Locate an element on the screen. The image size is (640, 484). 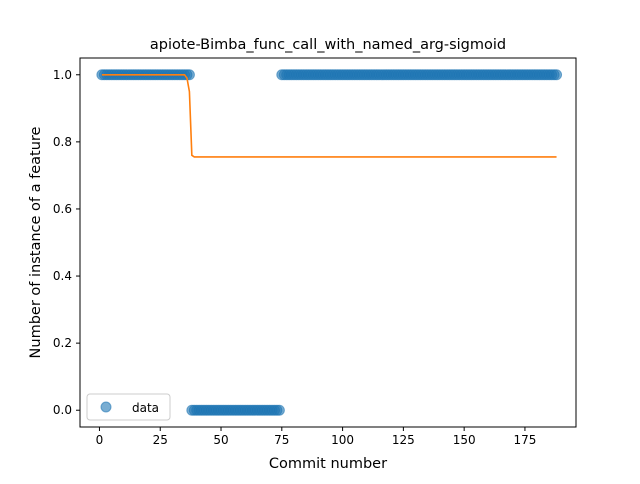
y-tick-label: 0.4 is located at coordinates (62, 276).